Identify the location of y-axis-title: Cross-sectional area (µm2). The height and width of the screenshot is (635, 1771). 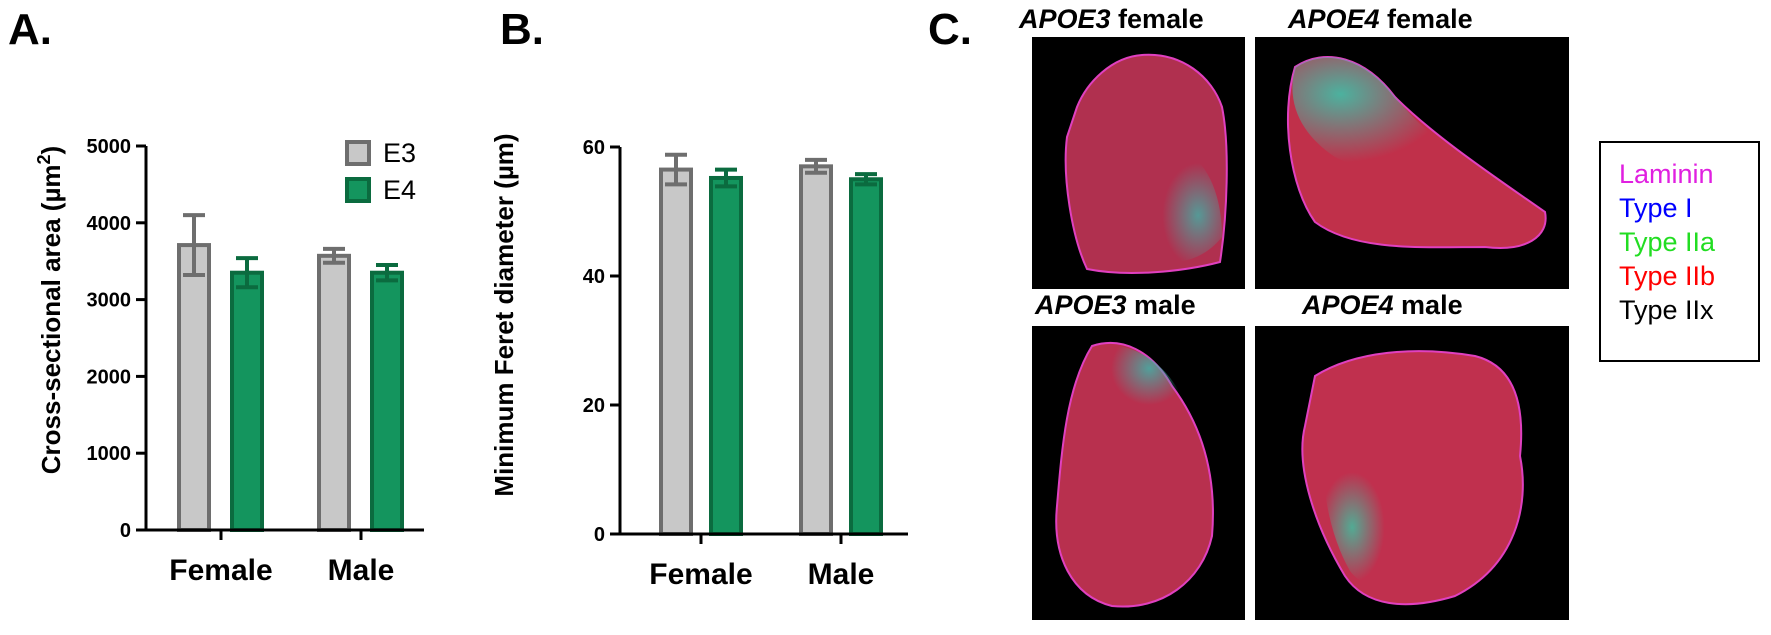
(50, 310).